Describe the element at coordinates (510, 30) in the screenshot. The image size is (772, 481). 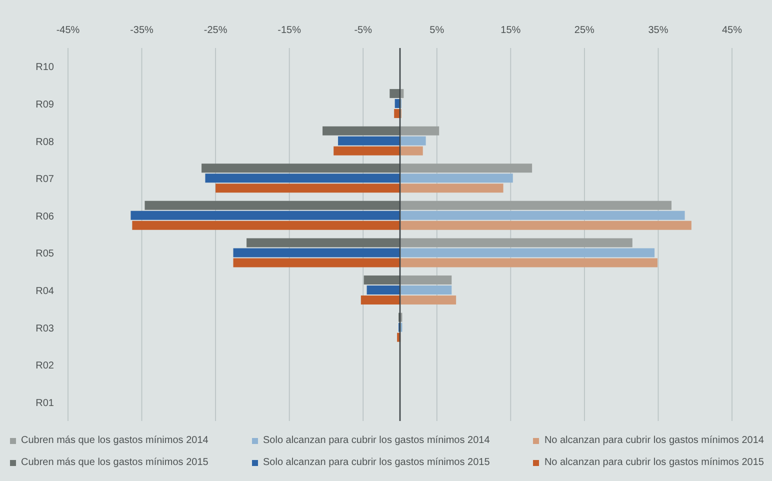
I see `x-tick-label: 15%` at that location.